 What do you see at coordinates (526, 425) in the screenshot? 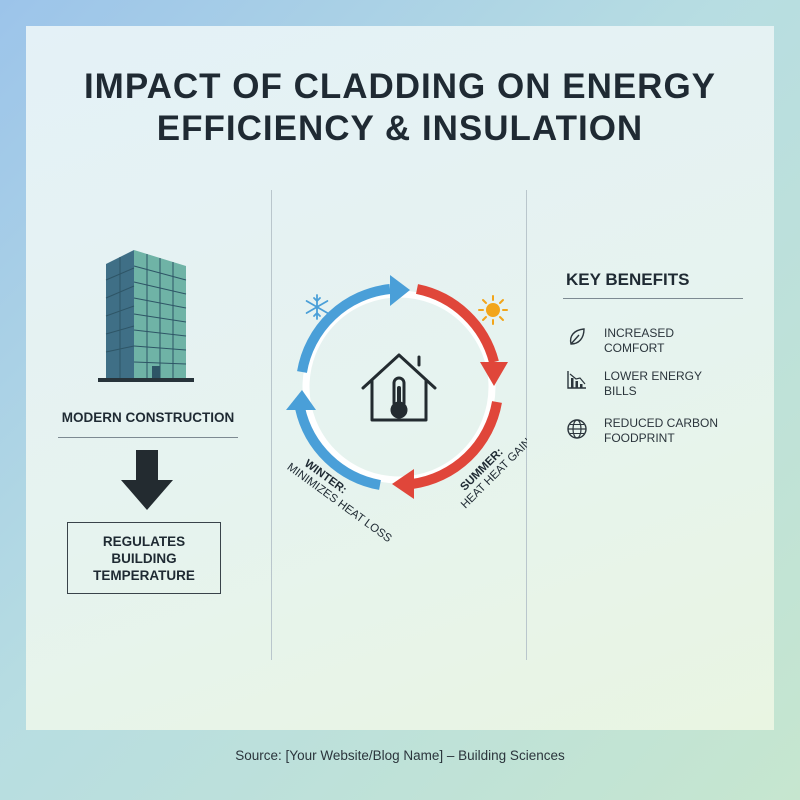
I see `column-divider-right` at bounding box center [526, 425].